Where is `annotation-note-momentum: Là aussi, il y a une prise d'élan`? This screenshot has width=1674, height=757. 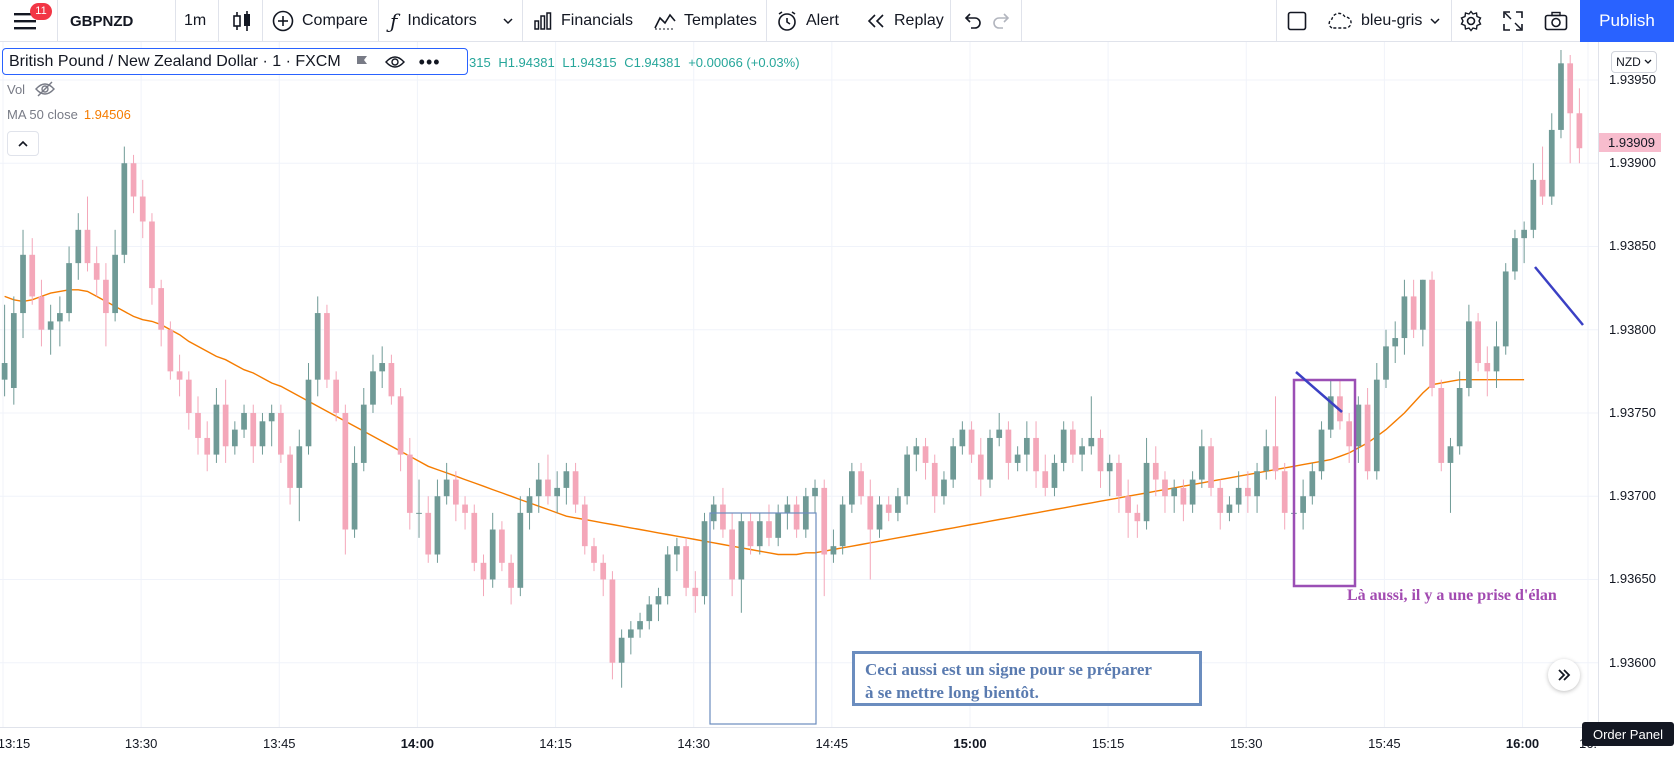 annotation-note-momentum: Là aussi, il y a une prise d'élan is located at coordinates (1452, 595).